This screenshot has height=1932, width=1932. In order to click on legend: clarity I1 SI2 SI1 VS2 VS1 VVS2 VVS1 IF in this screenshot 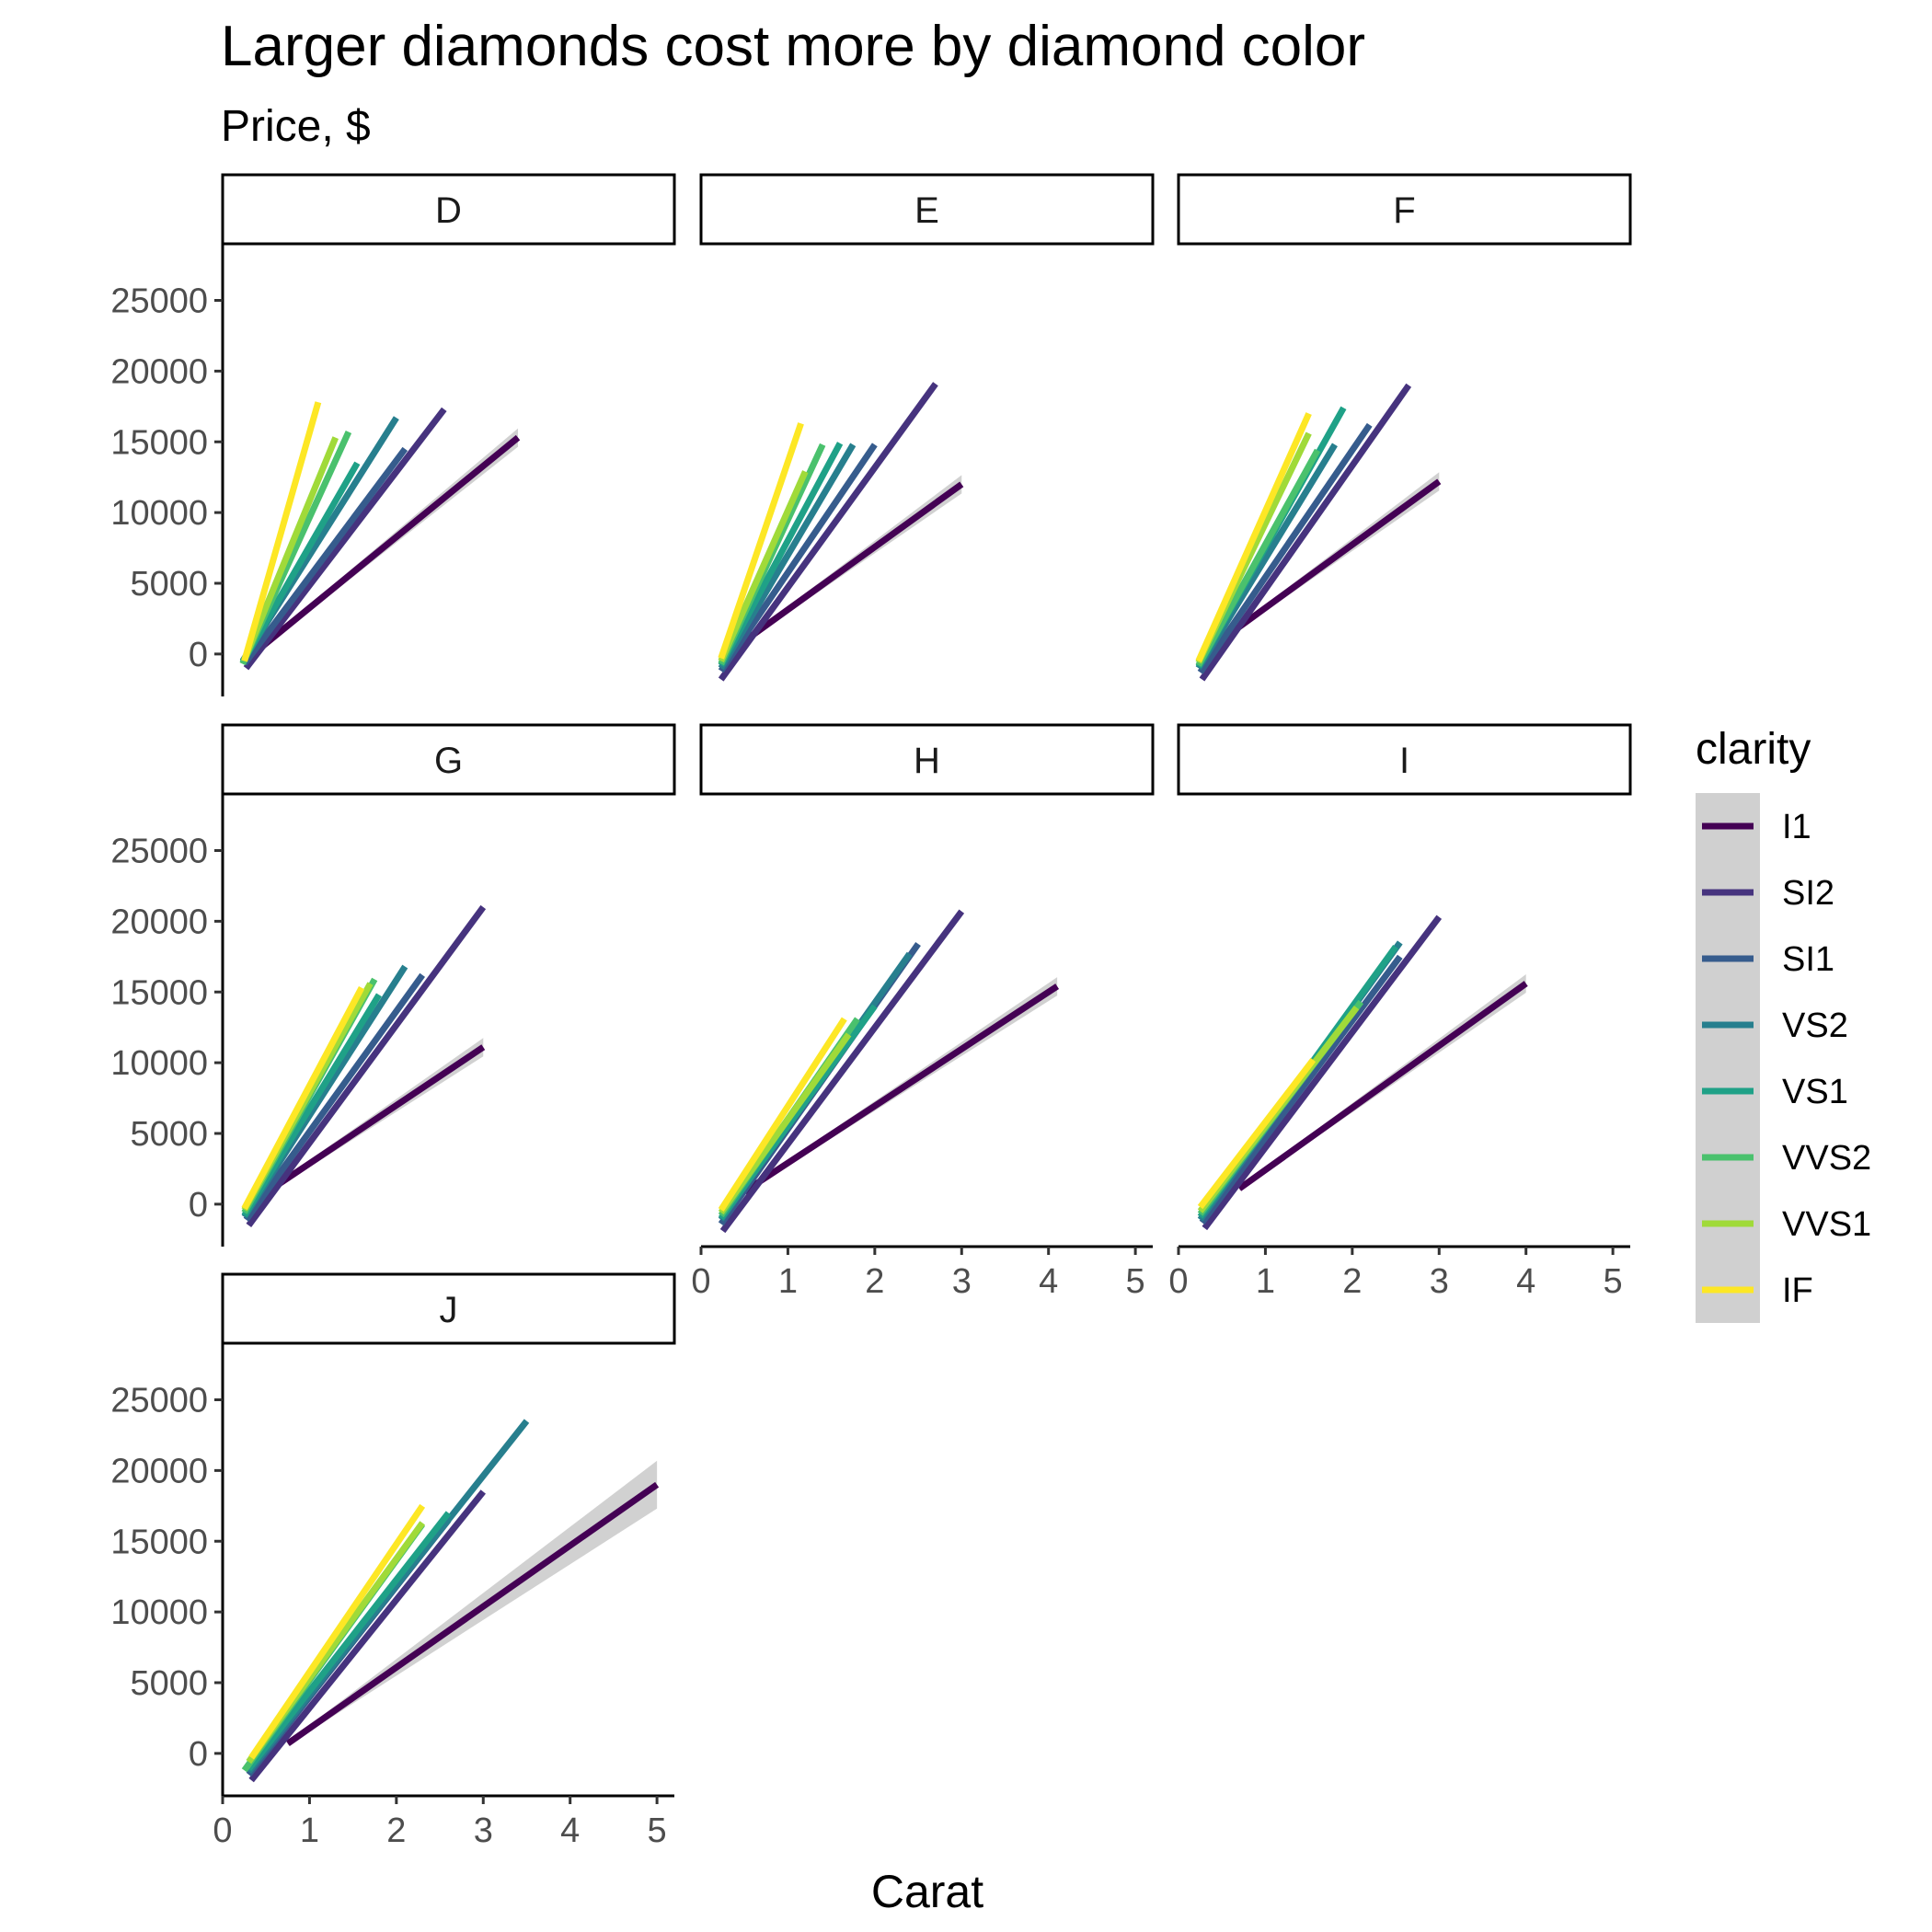, I will do `click(1783, 1024)`.